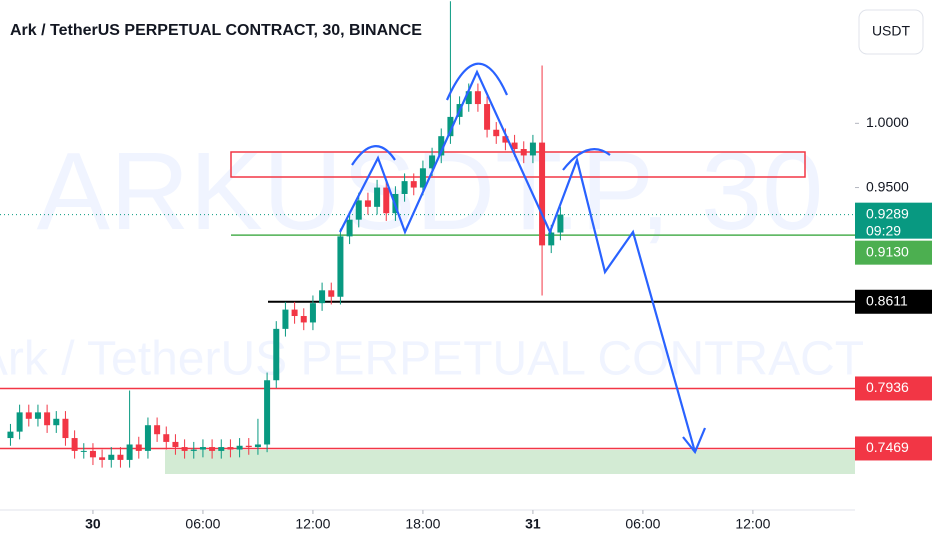 The image size is (932, 550). What do you see at coordinates (432, 359) in the screenshot?
I see `watermark-subtitle: Ark / TetherUS PERPETUAL CONTRACT` at bounding box center [432, 359].